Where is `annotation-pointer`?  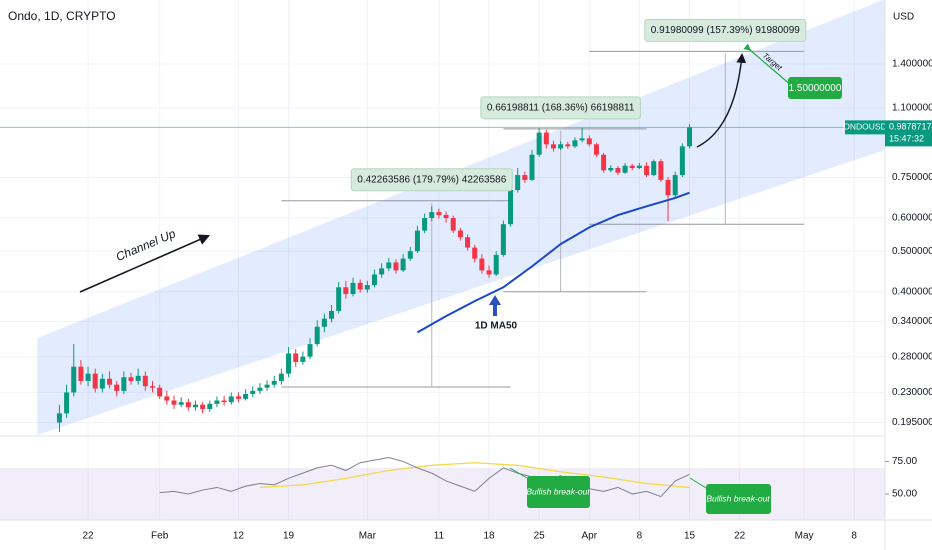 annotation-pointer is located at coordinates (518, 473).